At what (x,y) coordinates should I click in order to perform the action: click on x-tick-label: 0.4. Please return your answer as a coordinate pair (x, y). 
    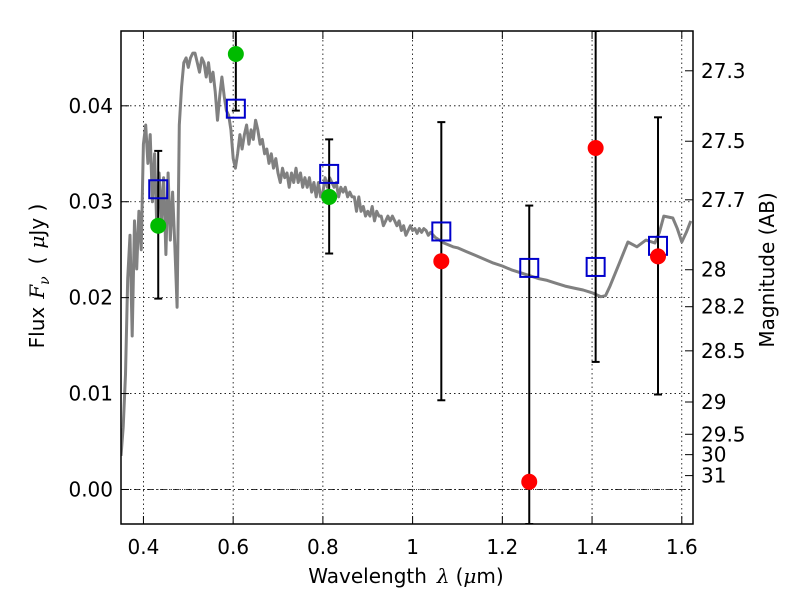
    Looking at the image, I should click on (144, 547).